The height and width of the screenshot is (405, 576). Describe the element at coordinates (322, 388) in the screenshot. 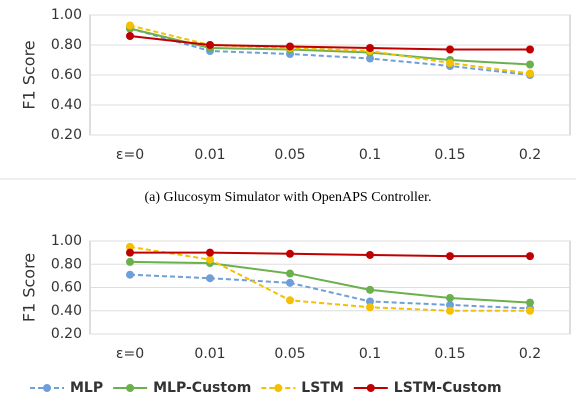

I see `legend-label: LSTM` at that location.